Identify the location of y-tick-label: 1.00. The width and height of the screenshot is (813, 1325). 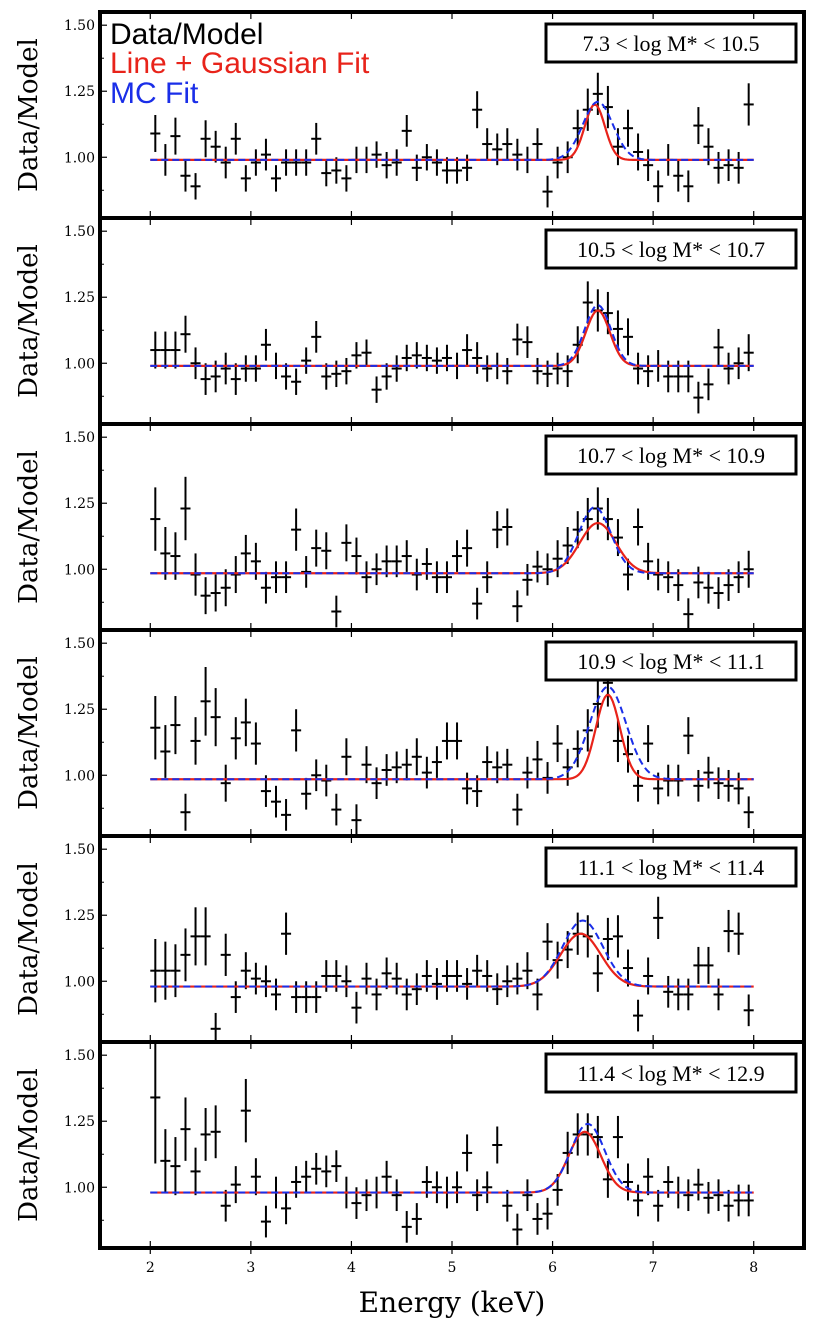
(79, 158).